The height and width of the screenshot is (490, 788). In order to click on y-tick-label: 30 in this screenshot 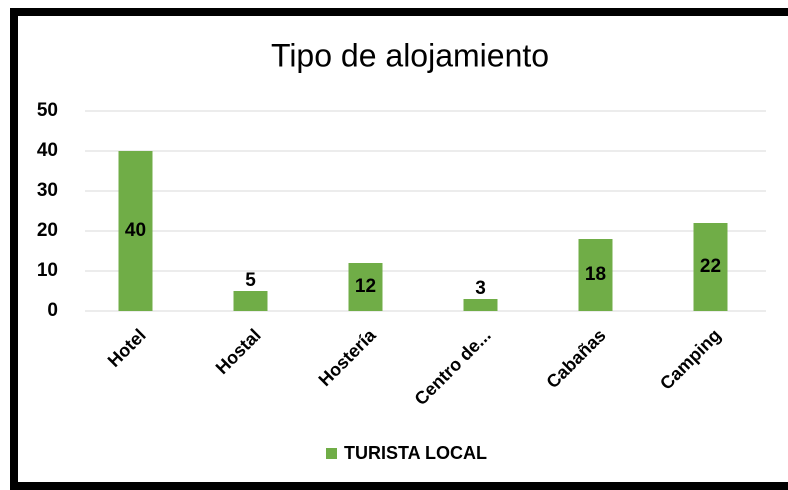, I will do `click(47, 190)`.